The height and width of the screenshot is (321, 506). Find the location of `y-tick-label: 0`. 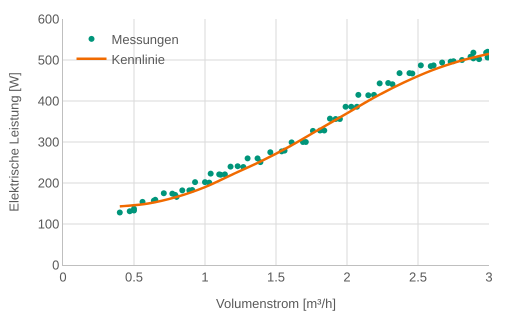

y-tick-label: 0 is located at coordinates (56, 265).